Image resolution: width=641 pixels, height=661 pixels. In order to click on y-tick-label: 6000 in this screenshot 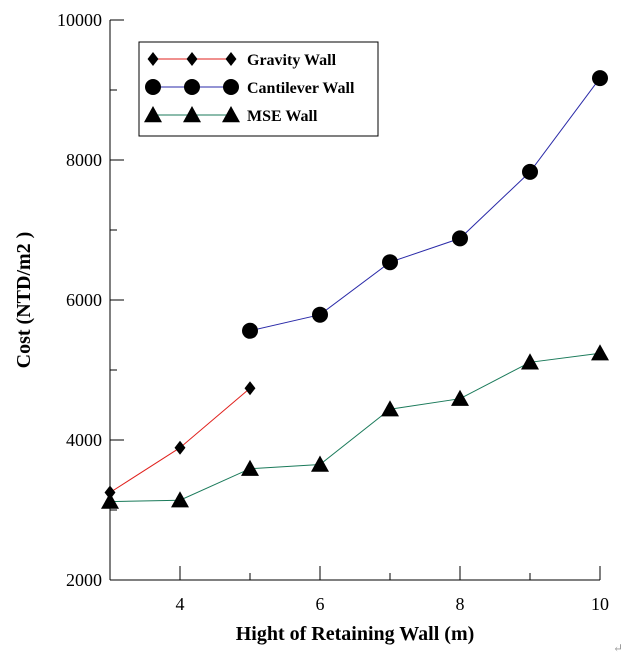, I will do `click(84, 300)`.